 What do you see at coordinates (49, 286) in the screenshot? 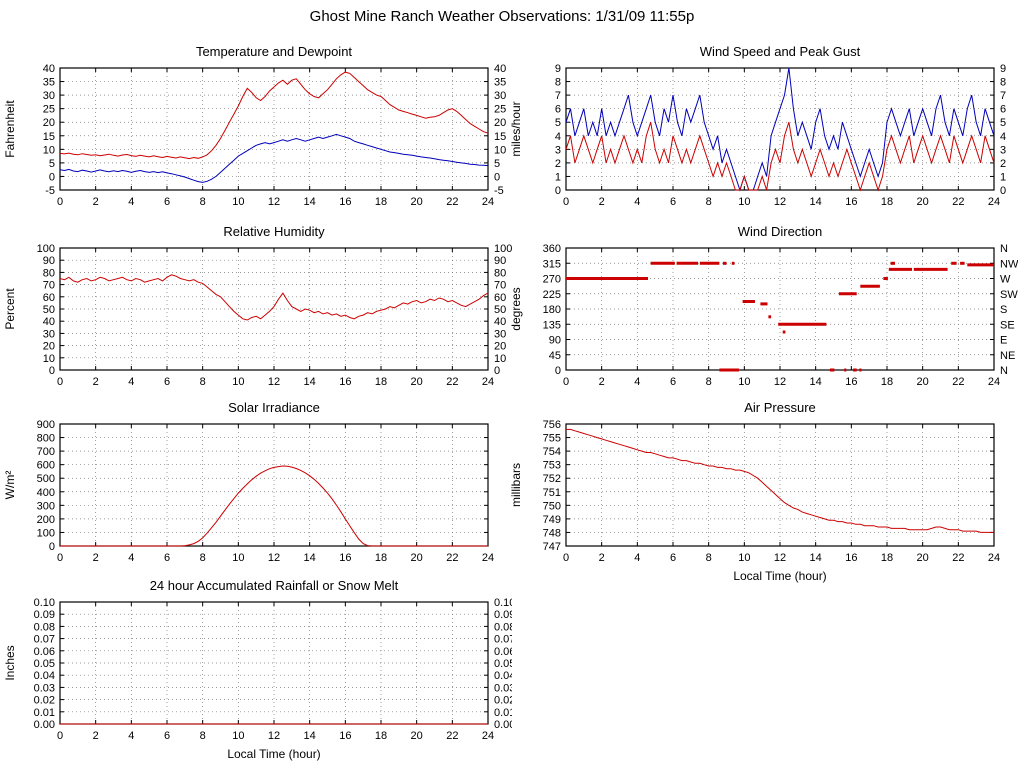
I see `svg-text: 70` at bounding box center [49, 286].